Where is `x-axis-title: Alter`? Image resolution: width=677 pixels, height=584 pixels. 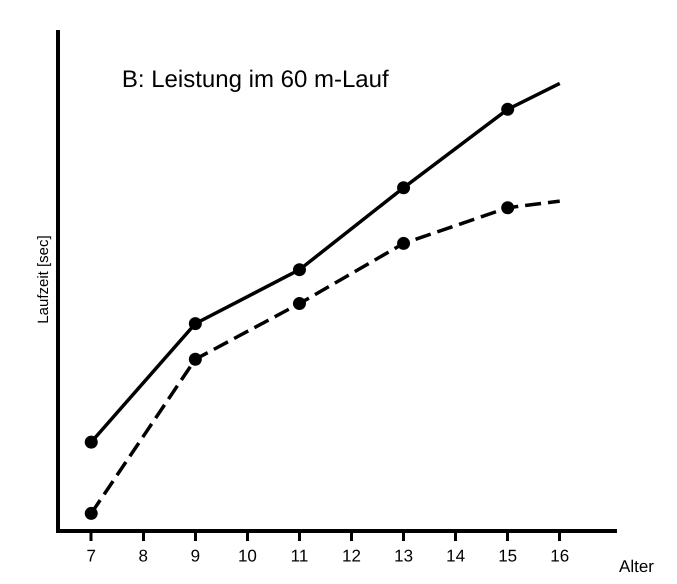 x-axis-title: Alter is located at coordinates (636, 566).